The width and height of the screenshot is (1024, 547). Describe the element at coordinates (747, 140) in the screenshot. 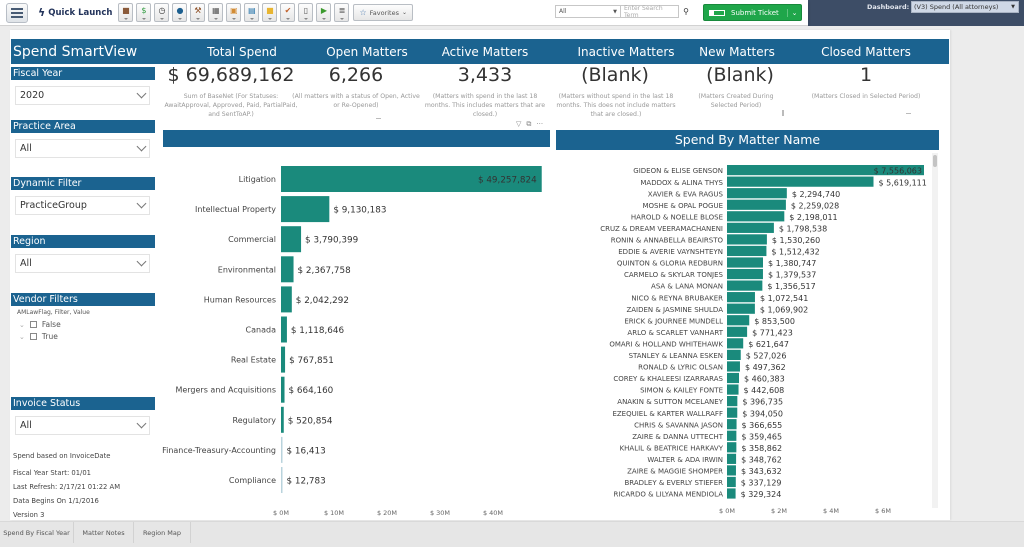

I see `matter-chart-header: Spend By Matter Name` at that location.